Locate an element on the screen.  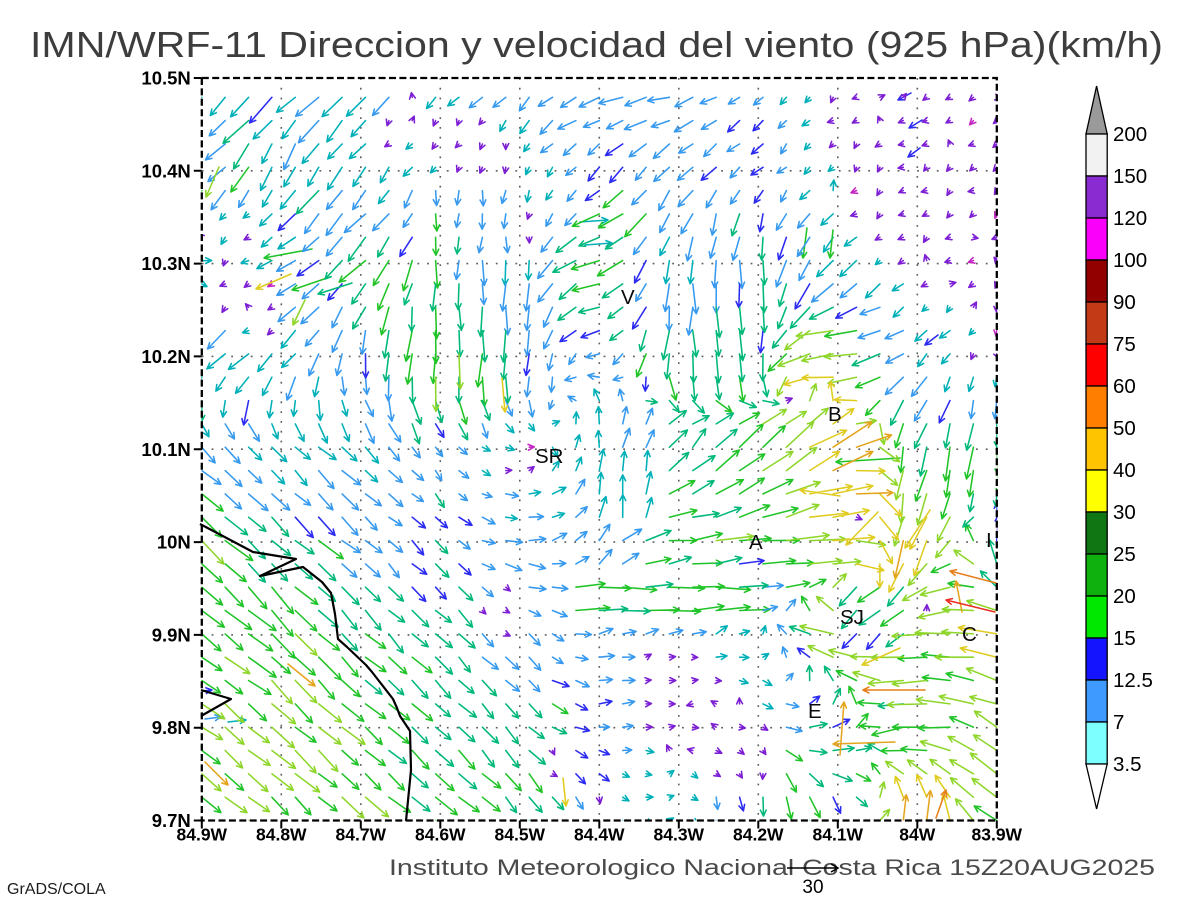
svg-text: 25 is located at coordinates (1124, 554).